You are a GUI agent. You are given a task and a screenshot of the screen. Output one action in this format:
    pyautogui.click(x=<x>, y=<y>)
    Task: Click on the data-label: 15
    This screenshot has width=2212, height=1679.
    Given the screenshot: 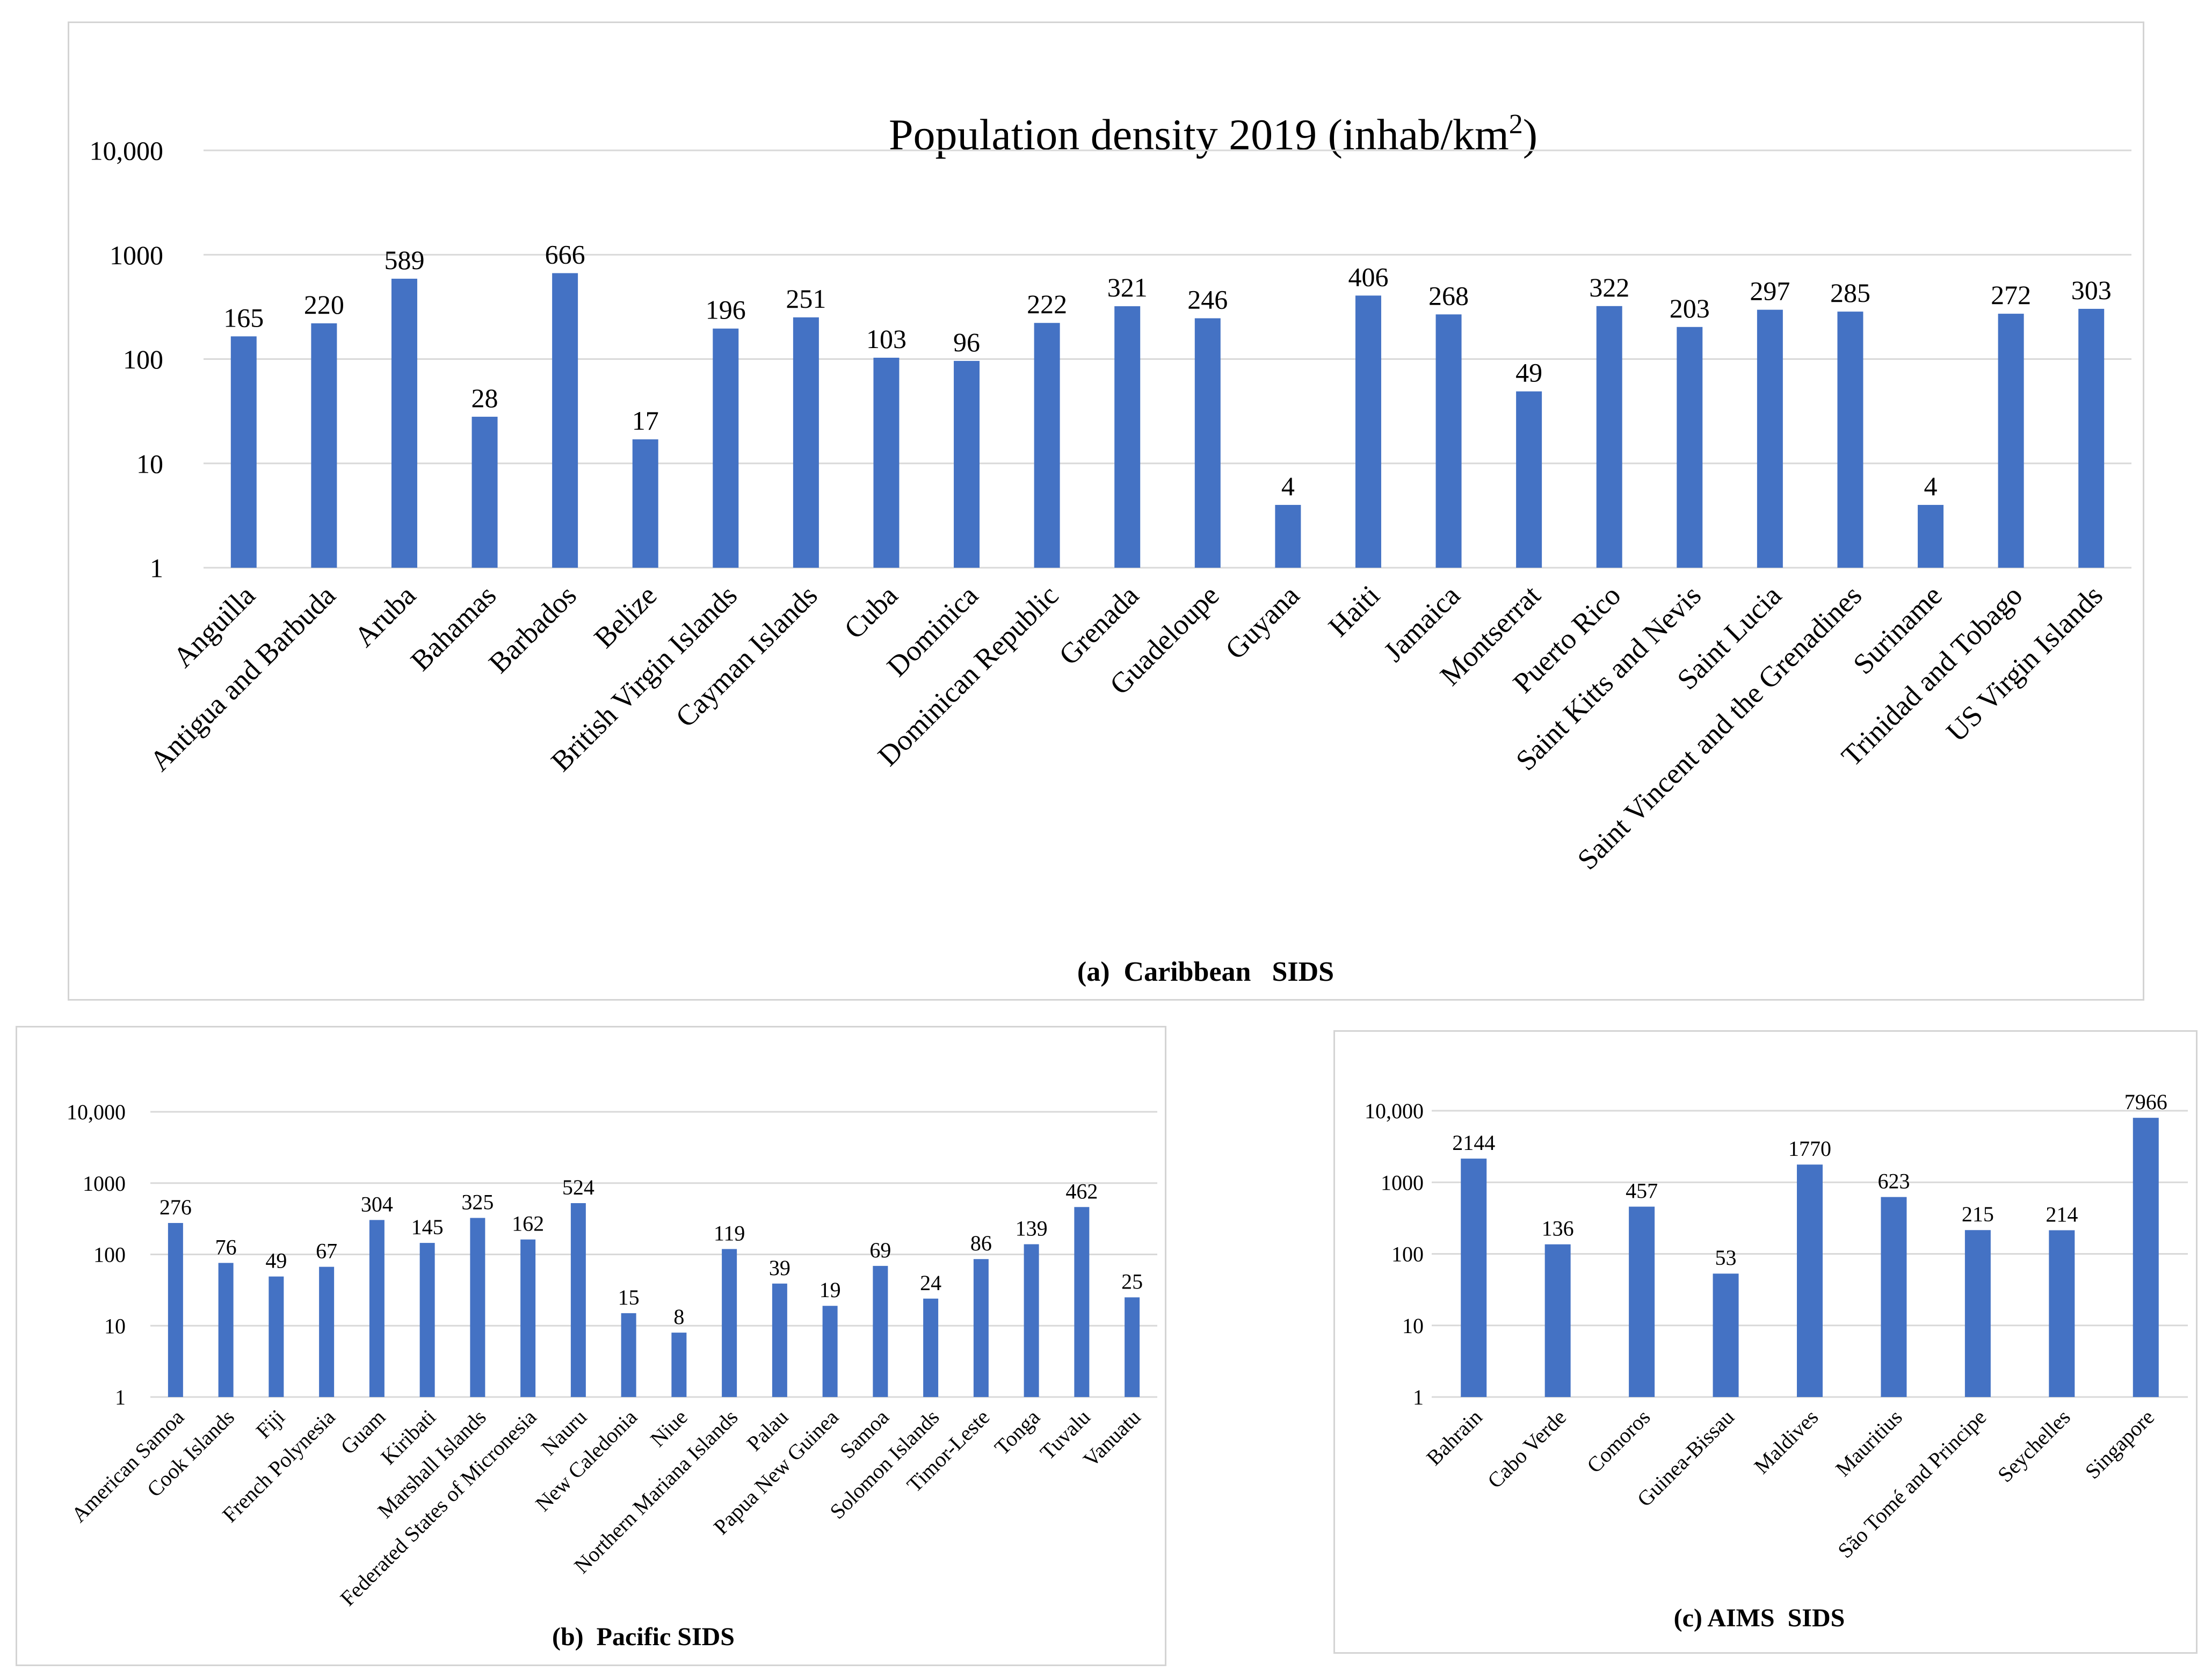 What is the action you would take?
    pyautogui.click(x=629, y=1297)
    